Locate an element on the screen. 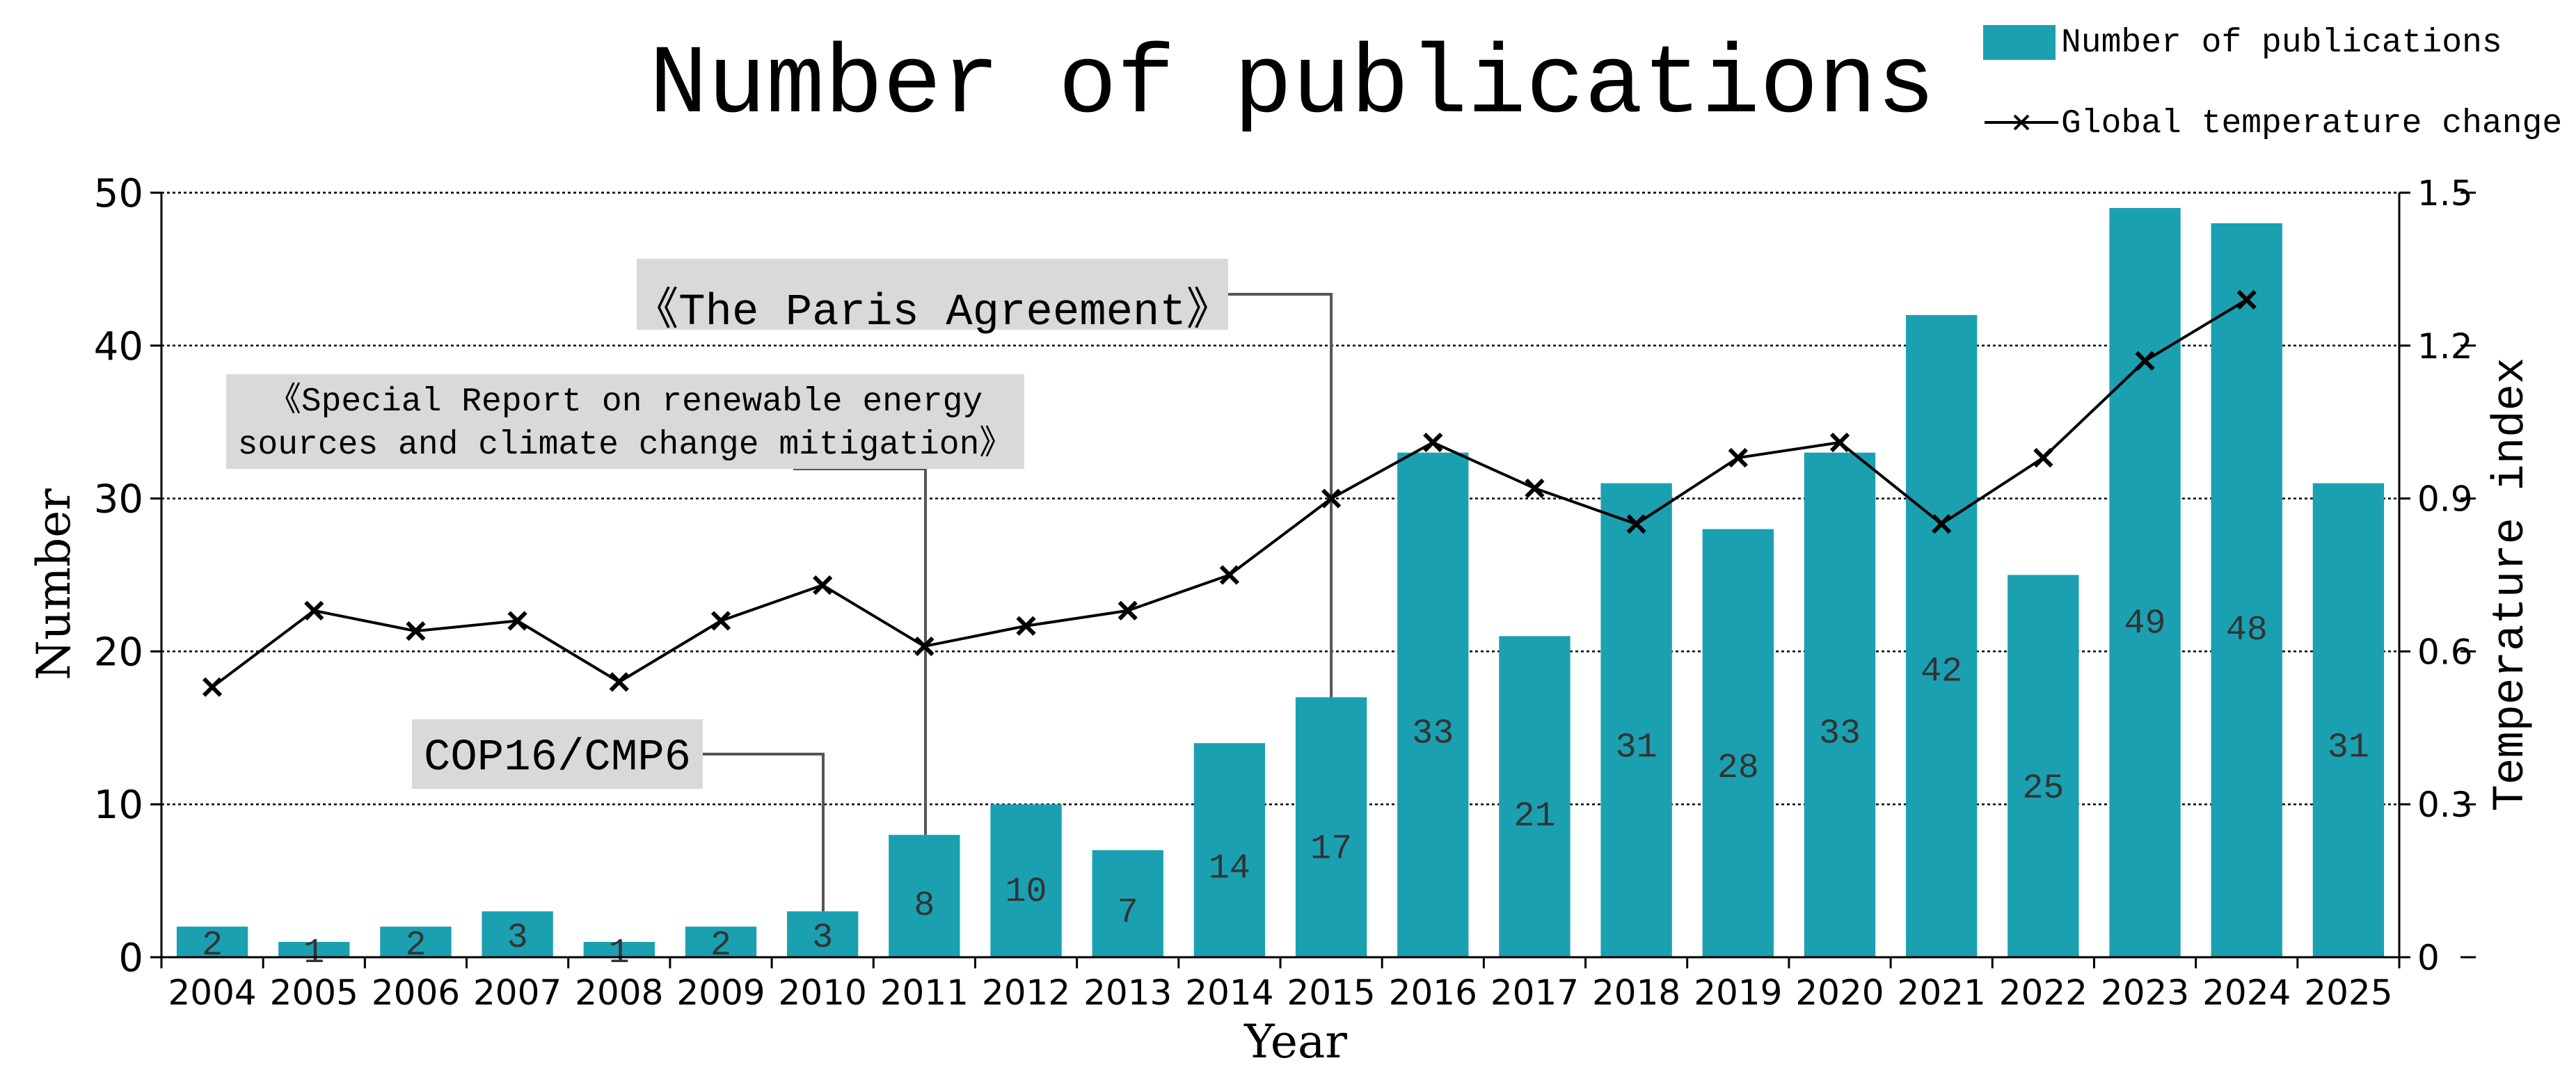 The image size is (2576, 1088). bar-value-label: 8 is located at coordinates (924, 906).